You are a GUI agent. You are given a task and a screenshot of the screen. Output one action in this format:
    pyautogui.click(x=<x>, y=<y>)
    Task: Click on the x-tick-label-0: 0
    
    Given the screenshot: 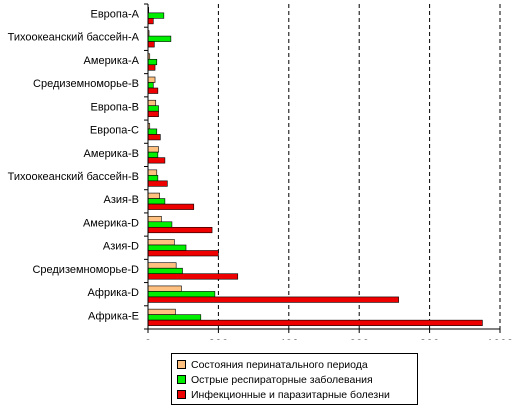 What is the action you would take?
    pyautogui.click(x=148, y=338)
    